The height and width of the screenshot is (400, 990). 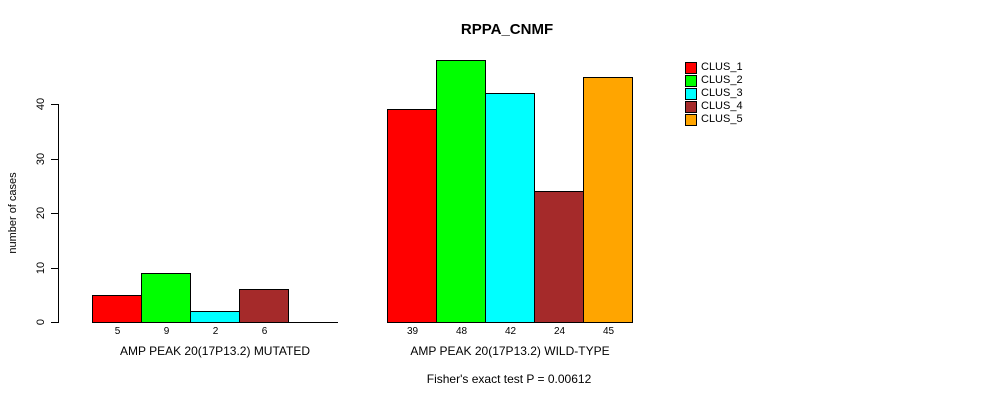 What do you see at coordinates (412, 331) in the screenshot?
I see `bar-value-label: 39` at bounding box center [412, 331].